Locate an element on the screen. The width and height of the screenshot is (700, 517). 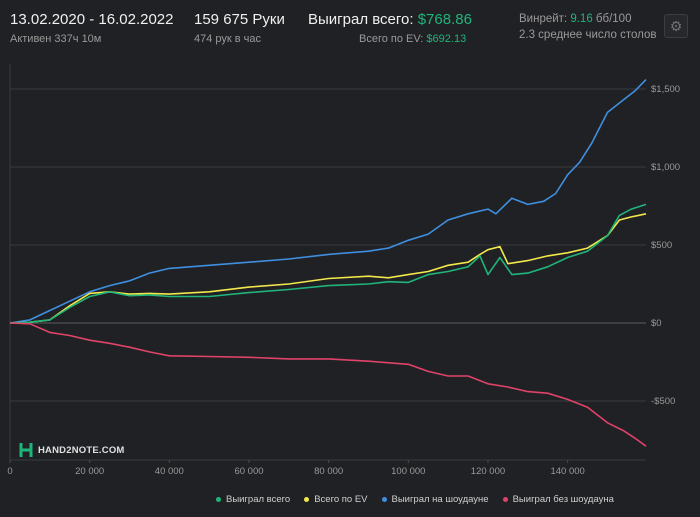
legend-label: Всего по EV is located at coordinates (341, 499).